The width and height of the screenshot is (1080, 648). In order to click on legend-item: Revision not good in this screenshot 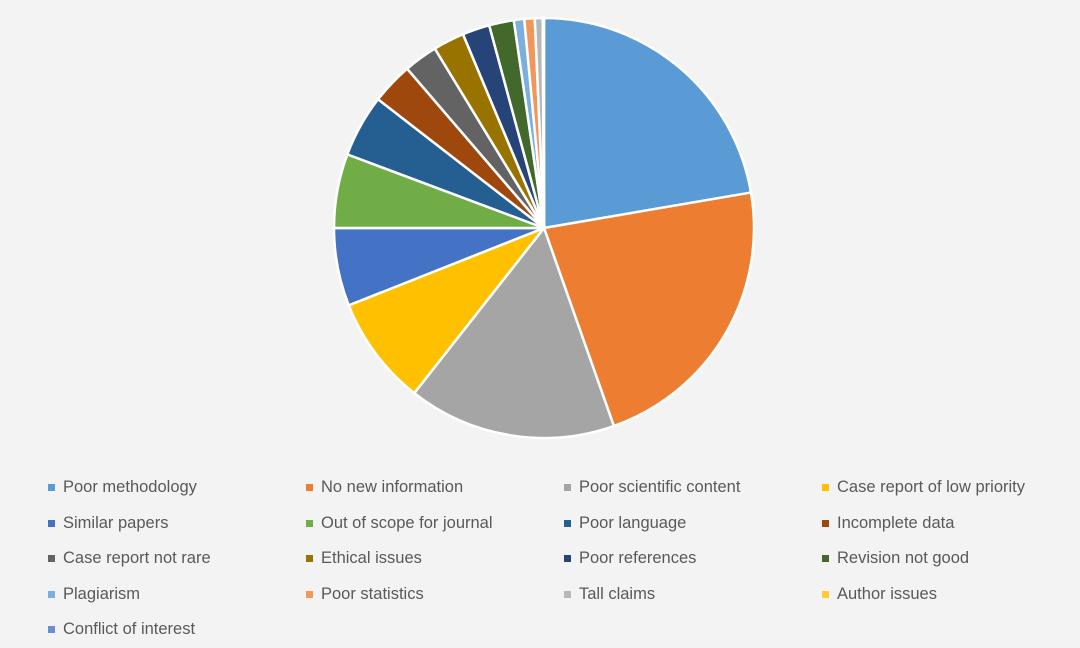, I will do `click(951, 559)`.